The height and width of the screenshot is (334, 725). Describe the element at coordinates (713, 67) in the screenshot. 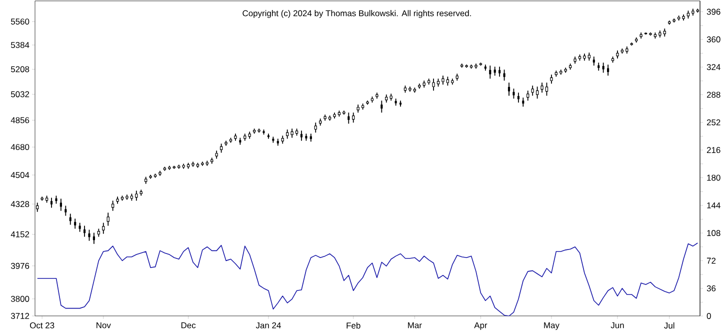

I see `y2-tick-label: 324` at that location.